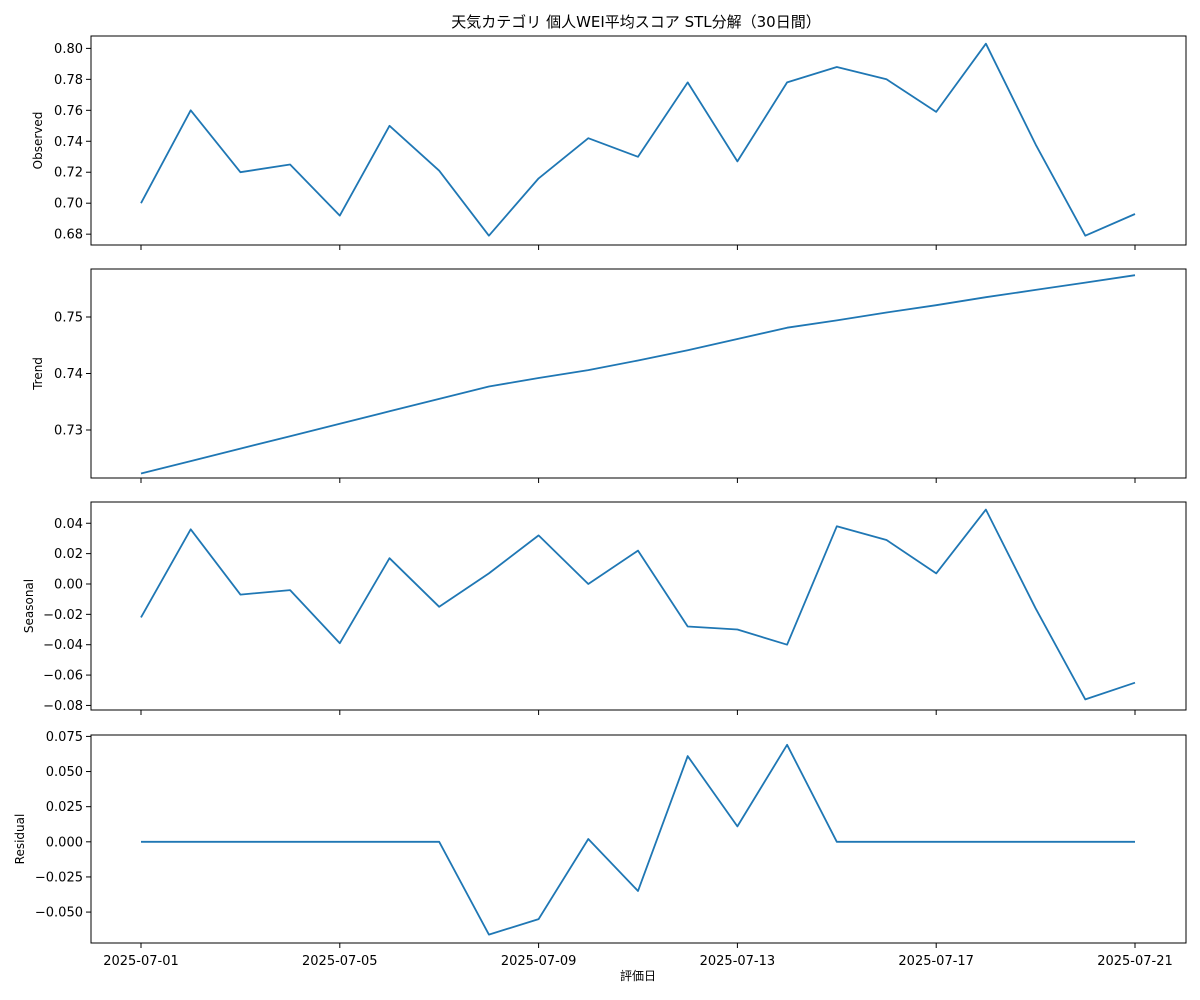  What do you see at coordinates (68, 554) in the screenshot?
I see `y-tick-label: 0.02` at bounding box center [68, 554].